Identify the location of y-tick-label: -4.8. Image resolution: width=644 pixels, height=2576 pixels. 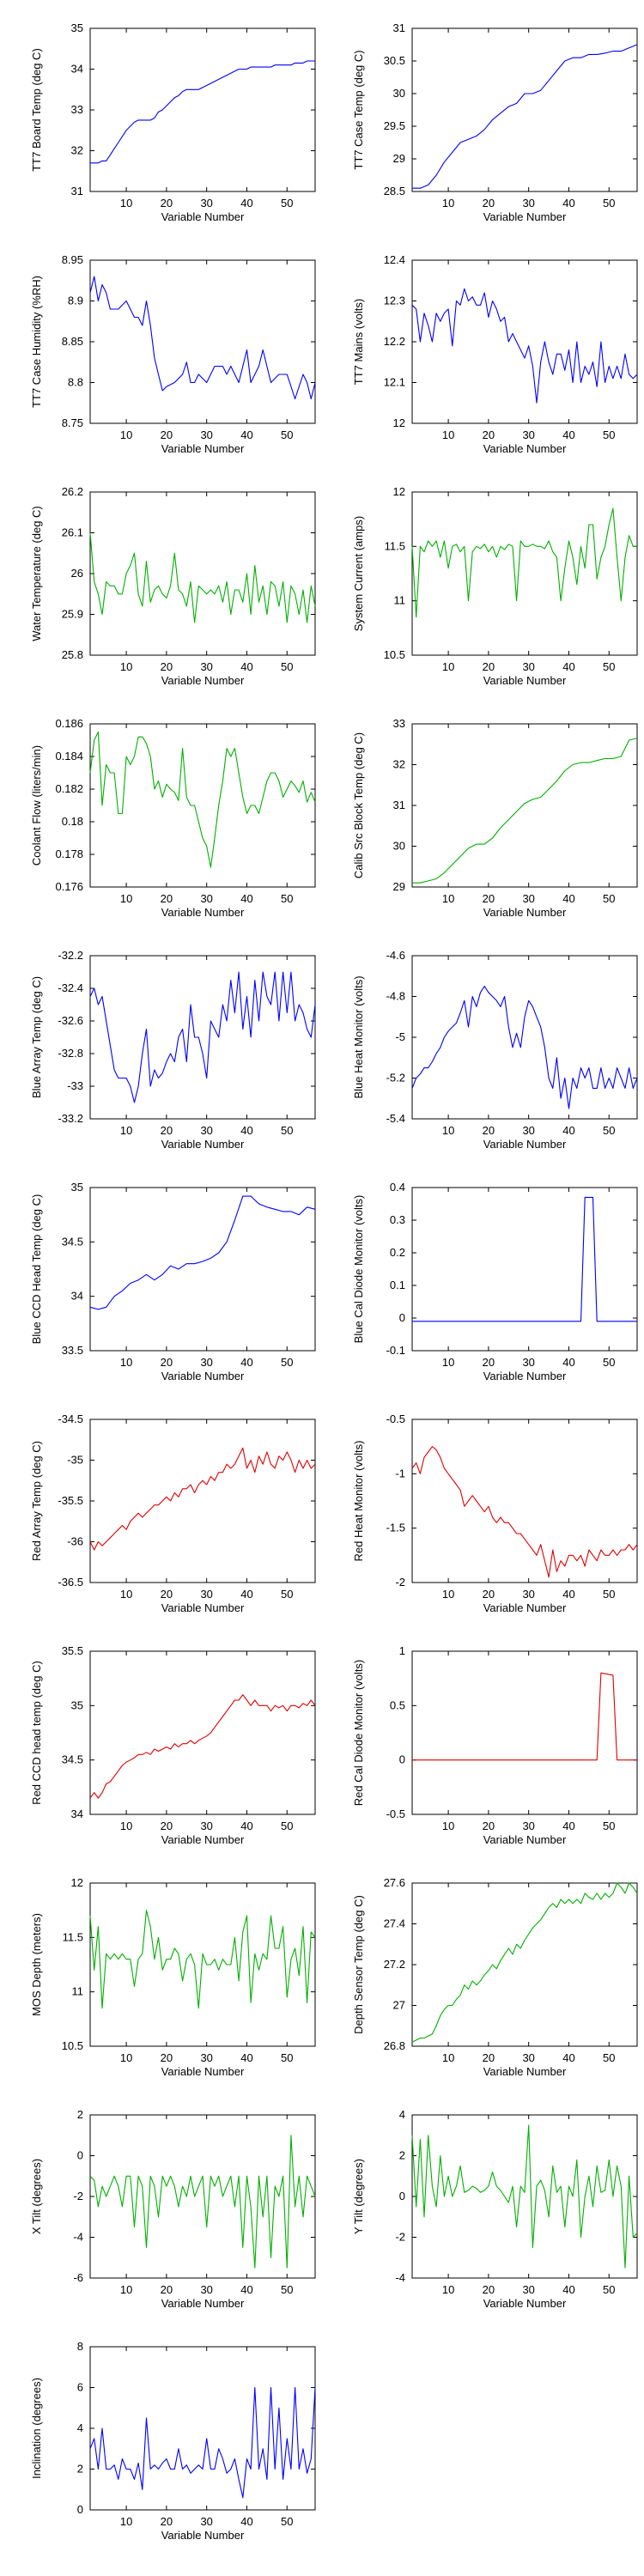
(396, 996).